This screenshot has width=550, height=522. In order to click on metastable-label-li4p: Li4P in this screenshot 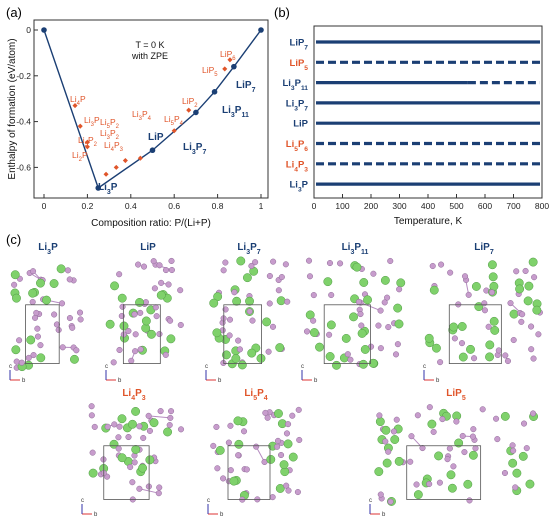, I will do `click(78, 100)`.